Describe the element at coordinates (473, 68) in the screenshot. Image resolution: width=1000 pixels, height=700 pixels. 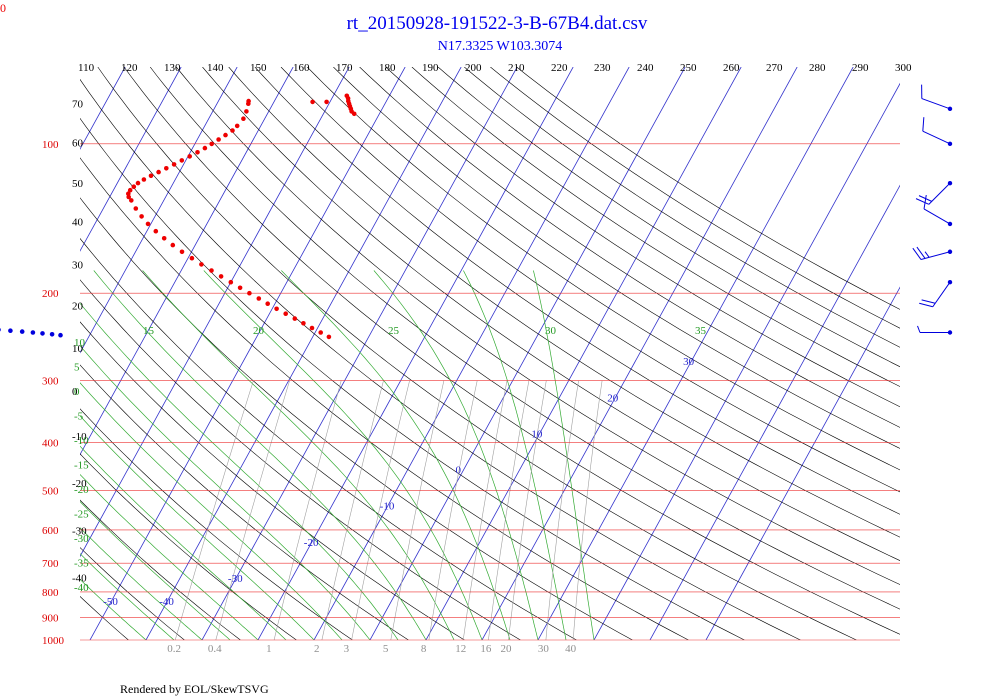
I see `theta-label-top: 200` at that location.